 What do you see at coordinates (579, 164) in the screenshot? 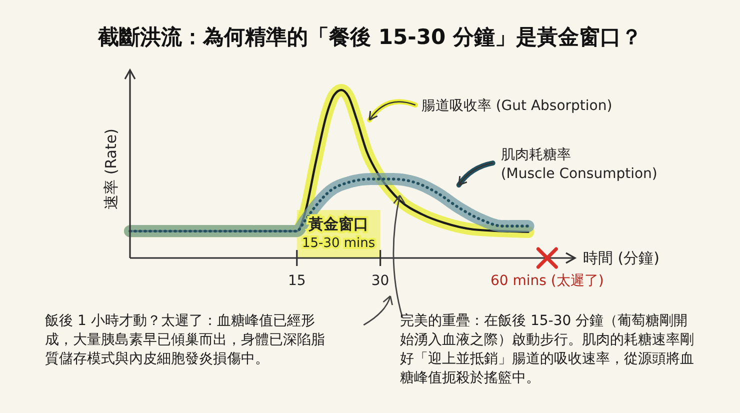
I see `legend-label: 肌肉耗糖率 (Muscle Consumption)` at bounding box center [579, 164].